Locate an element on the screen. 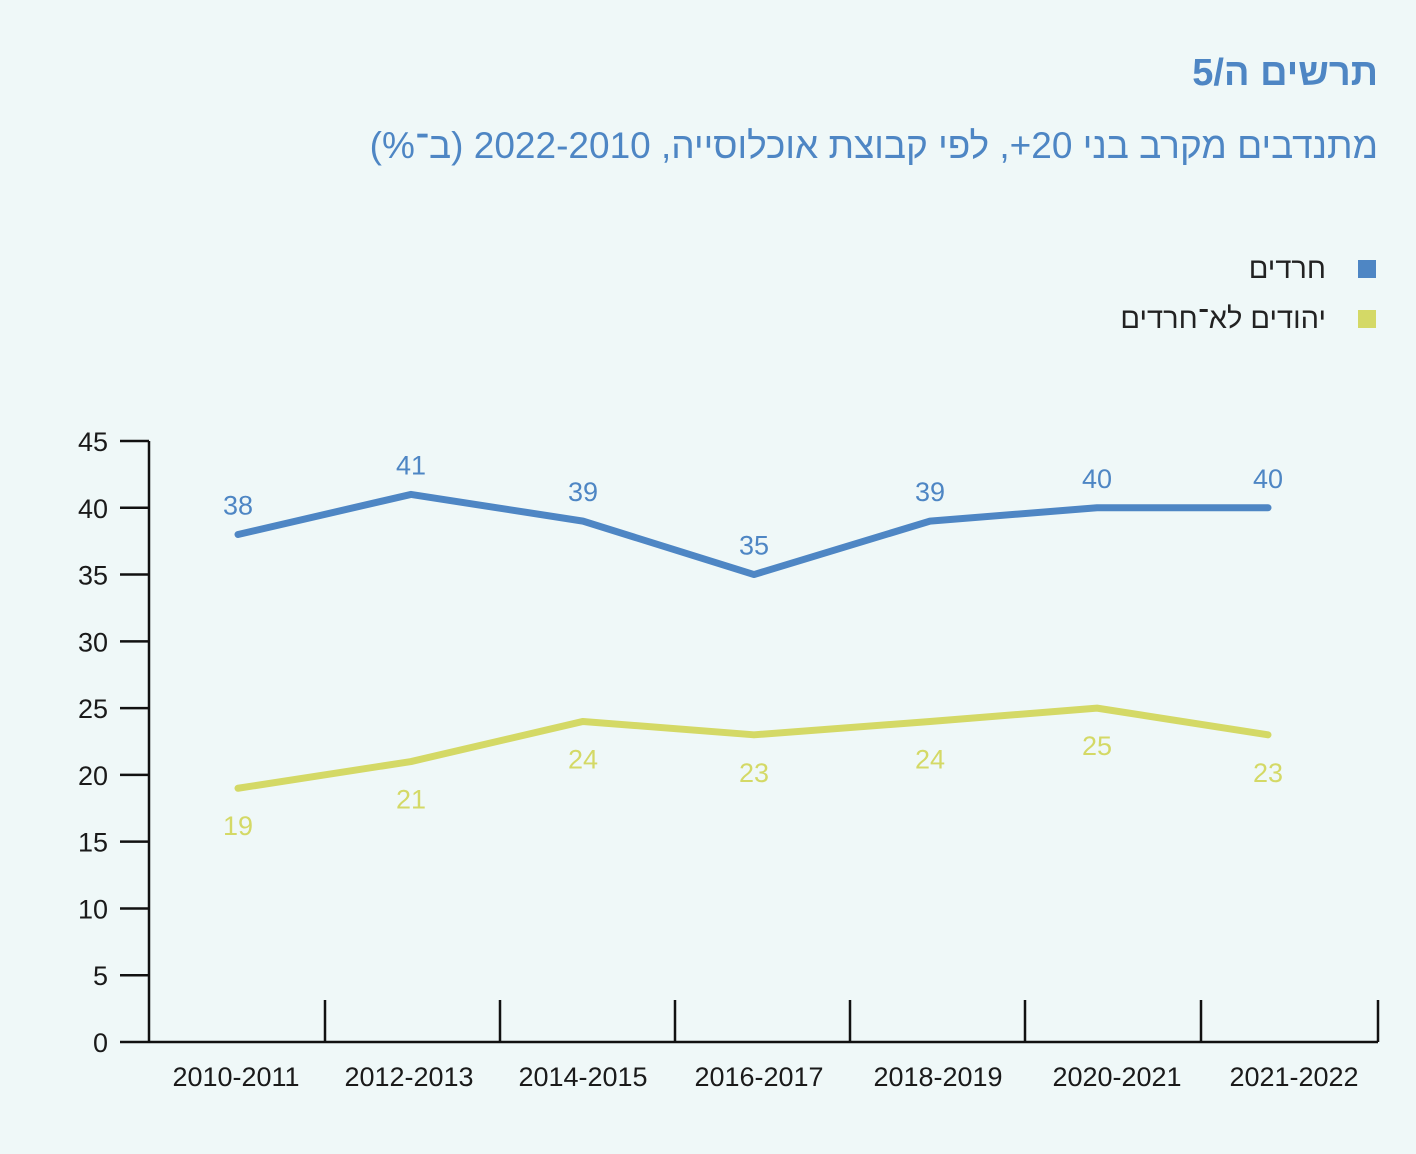  series-line-haredim is located at coordinates (753, 534).